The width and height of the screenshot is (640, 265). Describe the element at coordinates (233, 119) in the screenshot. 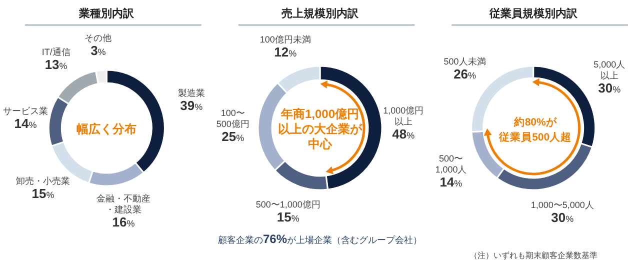

I see `slice-label: 100〜500億円` at that location.